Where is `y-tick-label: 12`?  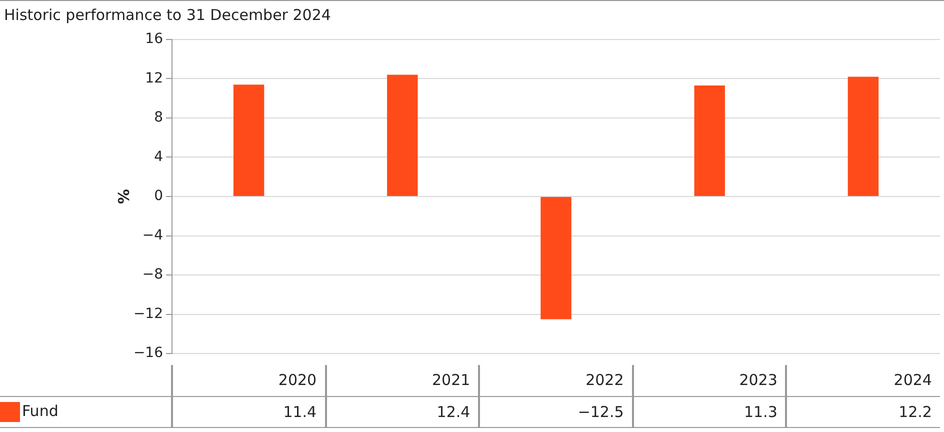 y-tick-label: 12 is located at coordinates (154, 78).